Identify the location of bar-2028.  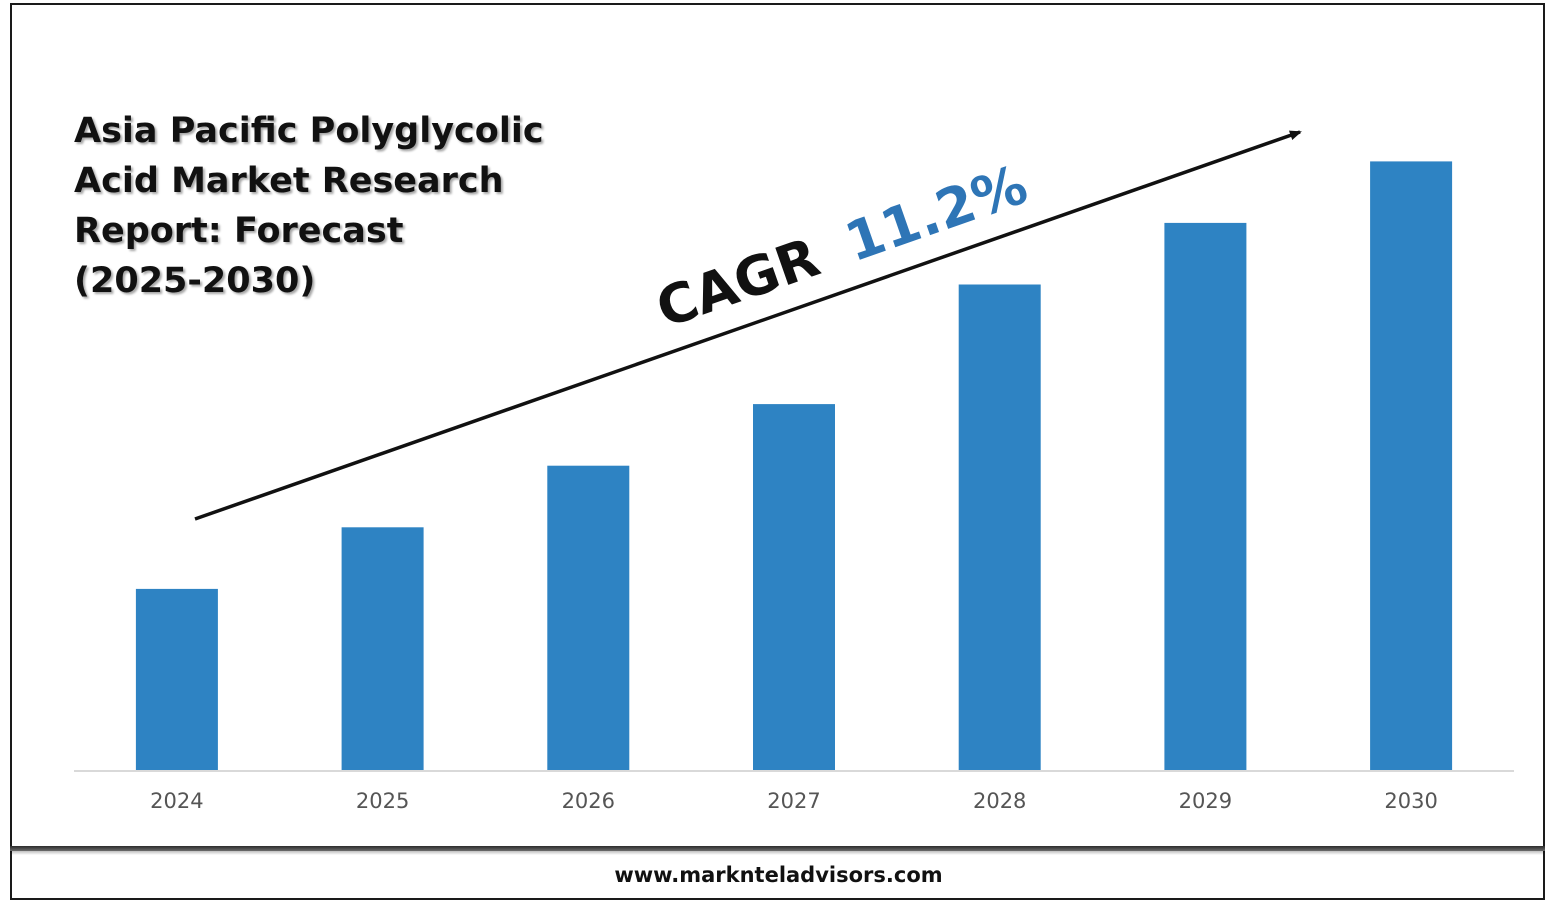
(999, 527).